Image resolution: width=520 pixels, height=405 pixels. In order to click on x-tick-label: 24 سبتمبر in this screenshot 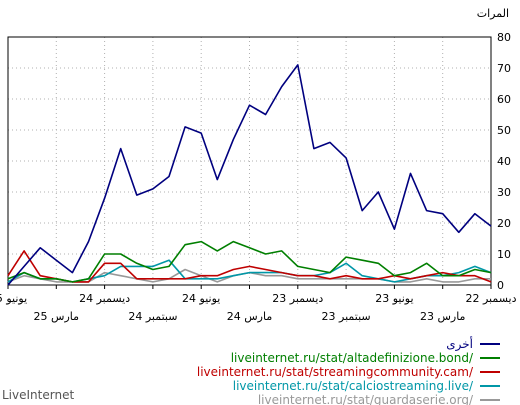, I will do `click(152, 316)`.